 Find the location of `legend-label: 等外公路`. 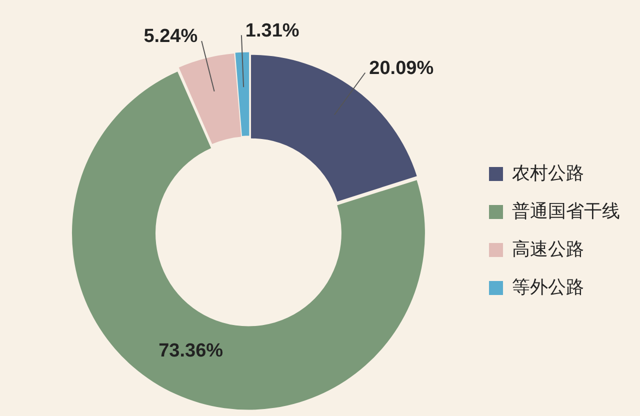

legend-label: 等外公路 is located at coordinates (548, 286).